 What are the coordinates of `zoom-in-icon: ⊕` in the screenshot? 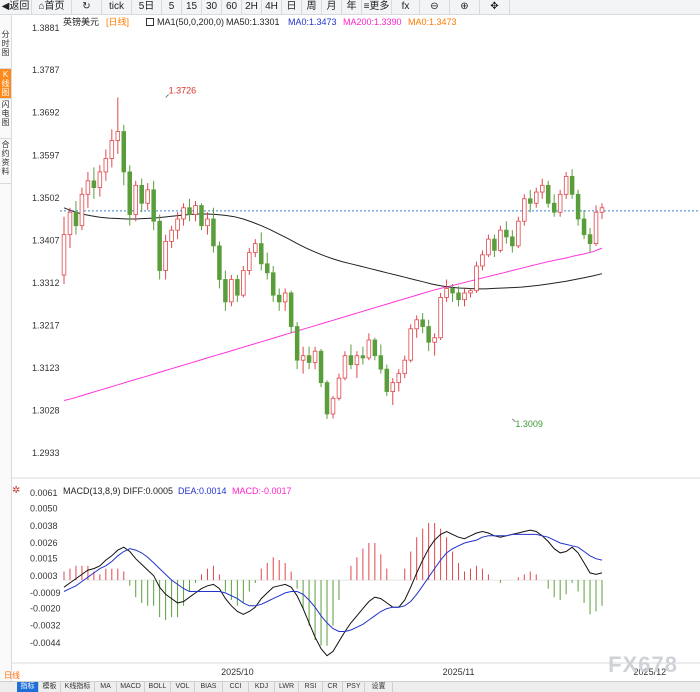 It's located at (464, 6).